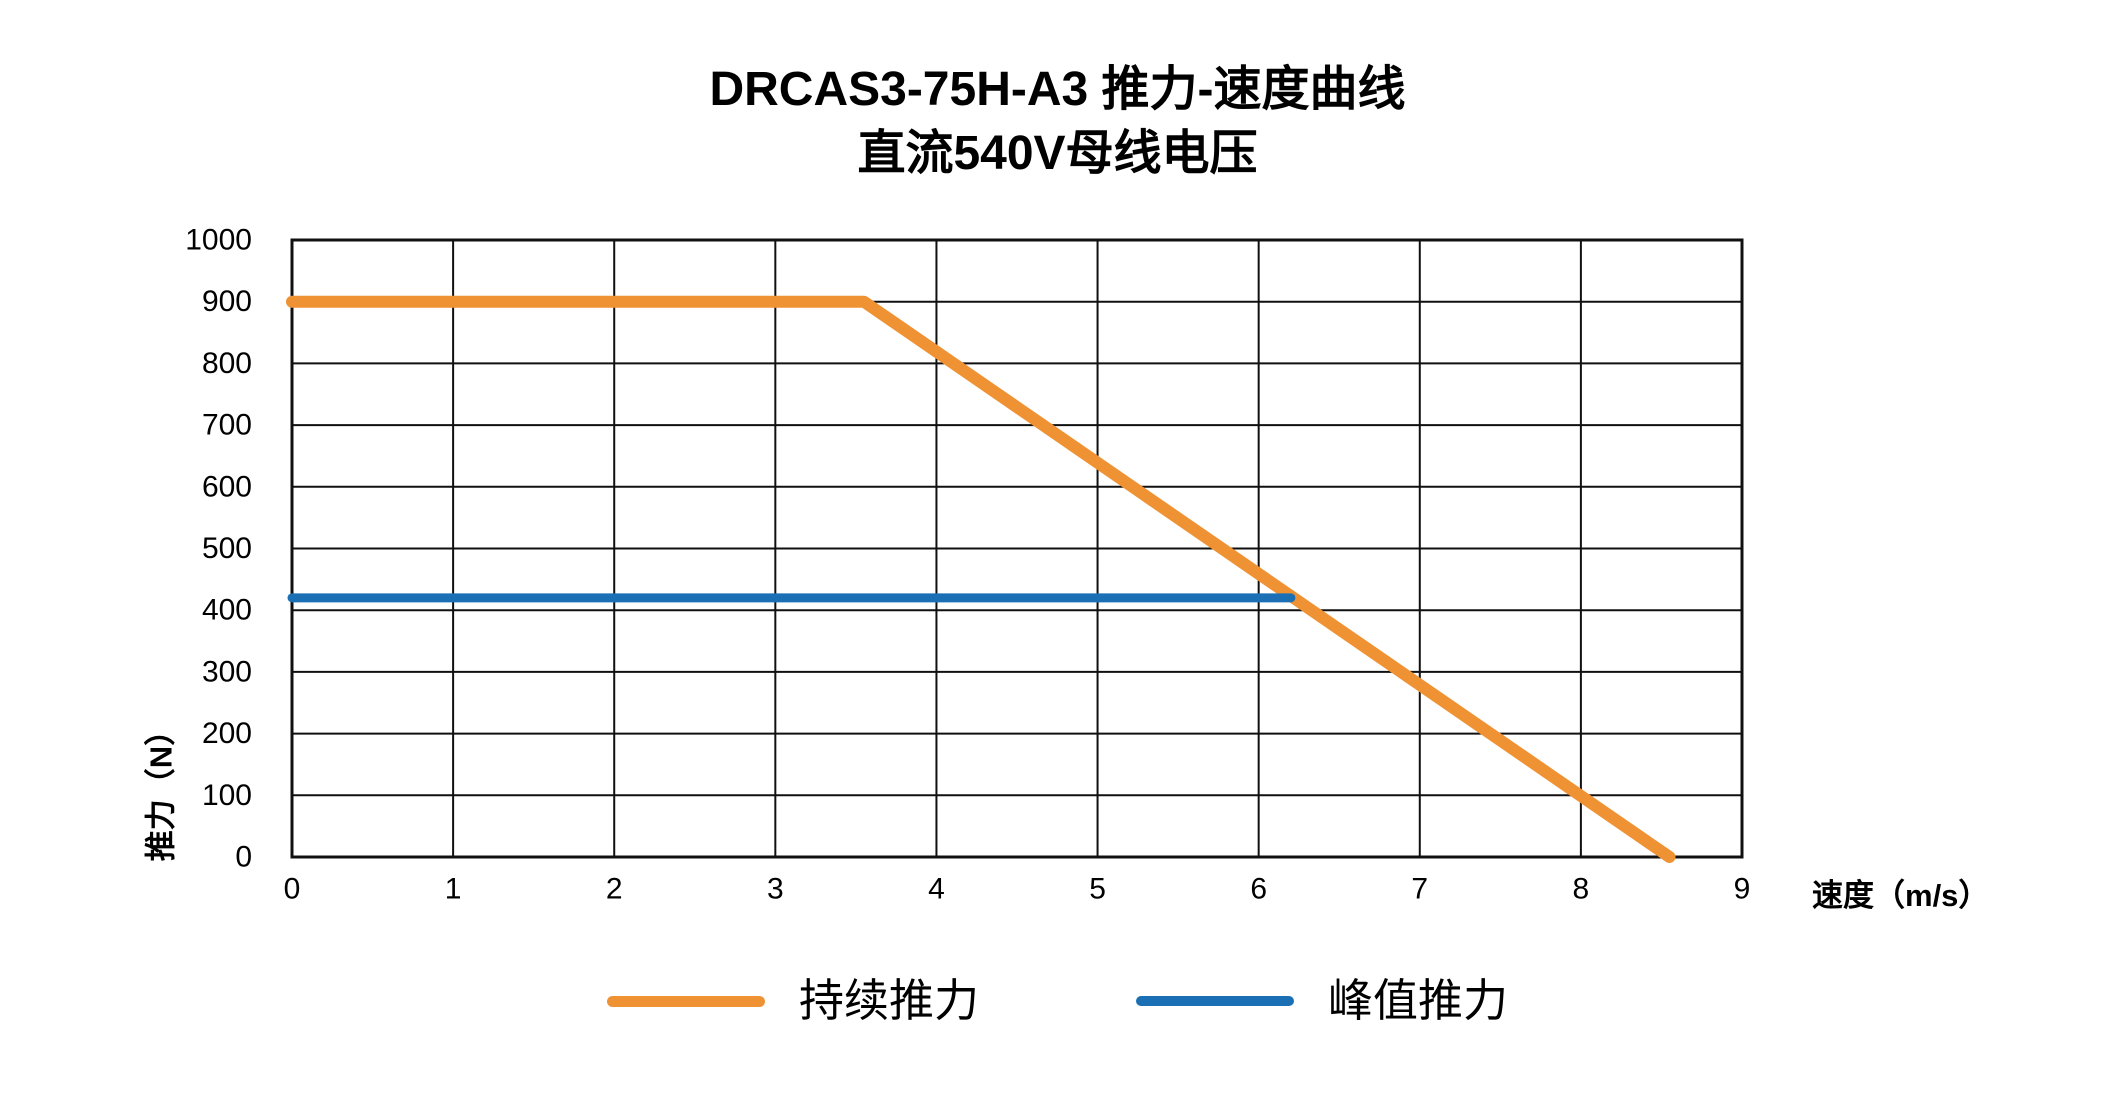 The height and width of the screenshot is (1109, 2115). Describe the element at coordinates (888, 1000) in the screenshot. I see `legend-label-continuous: 持续推力` at that location.